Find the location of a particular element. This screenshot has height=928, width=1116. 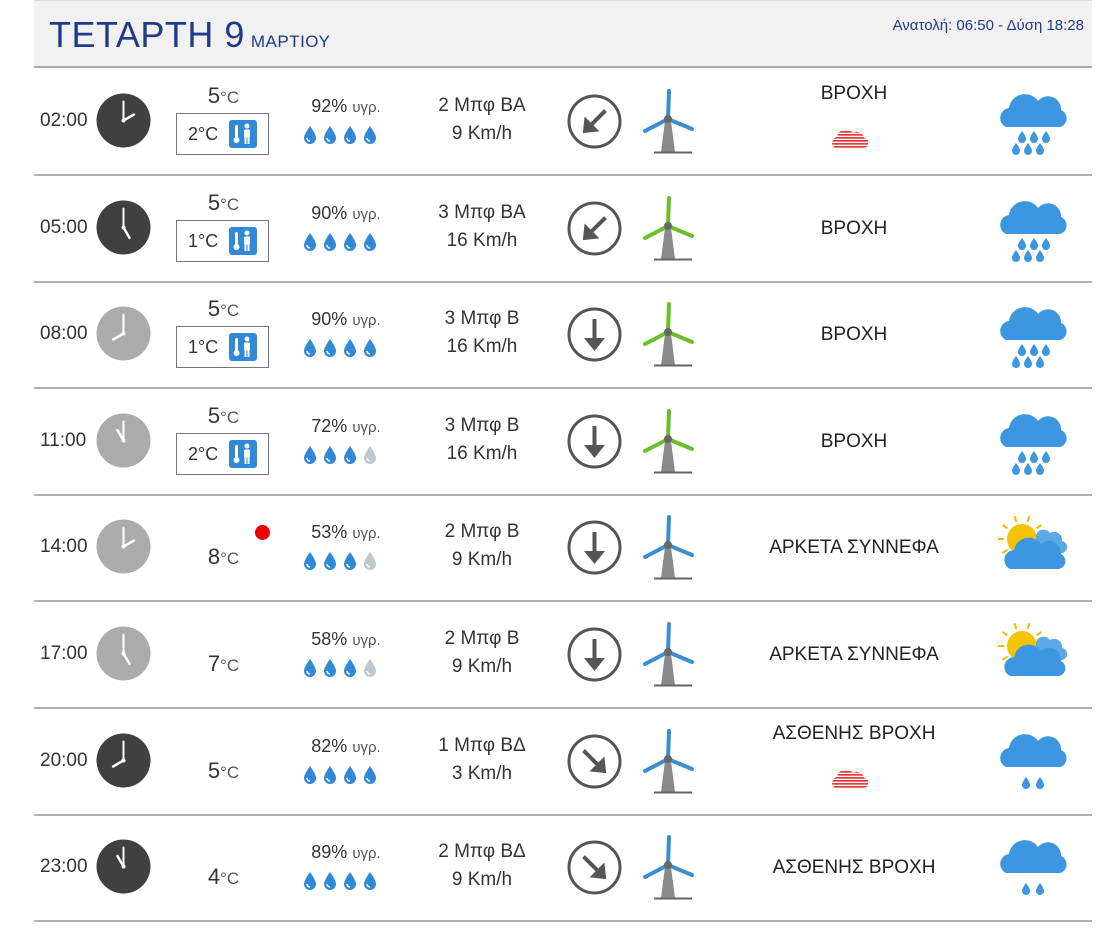

humidity-value: 58% is located at coordinates (329, 639).